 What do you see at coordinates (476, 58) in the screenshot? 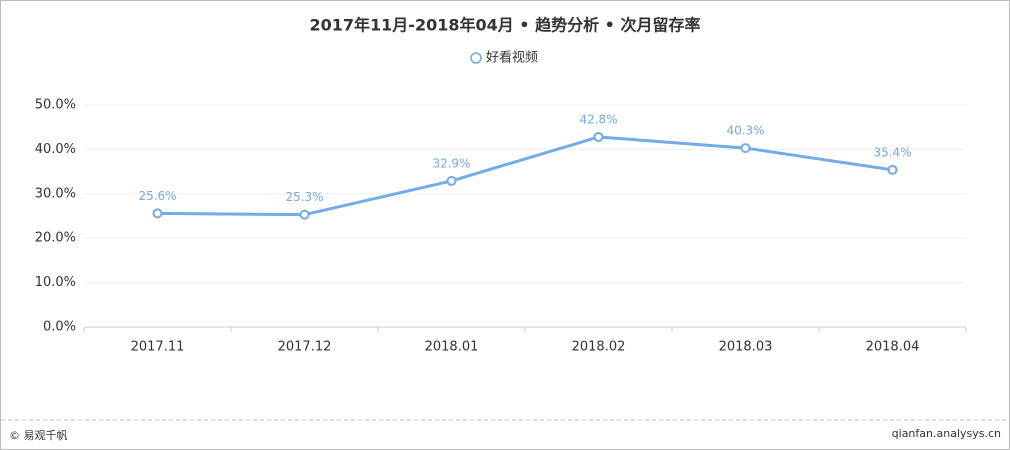
I see `legend-marker` at bounding box center [476, 58].